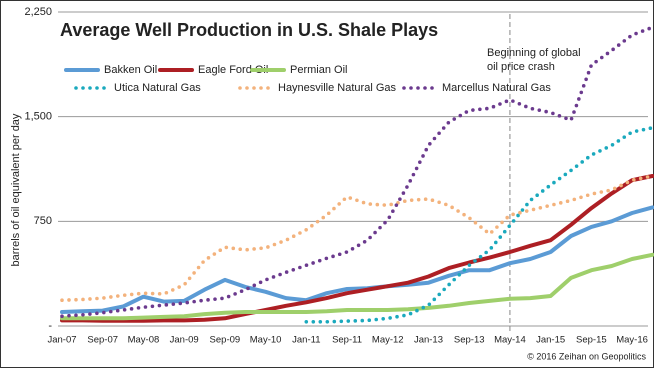  What do you see at coordinates (130, 70) in the screenshot?
I see `legend-label: Bakken Oil` at bounding box center [130, 70].